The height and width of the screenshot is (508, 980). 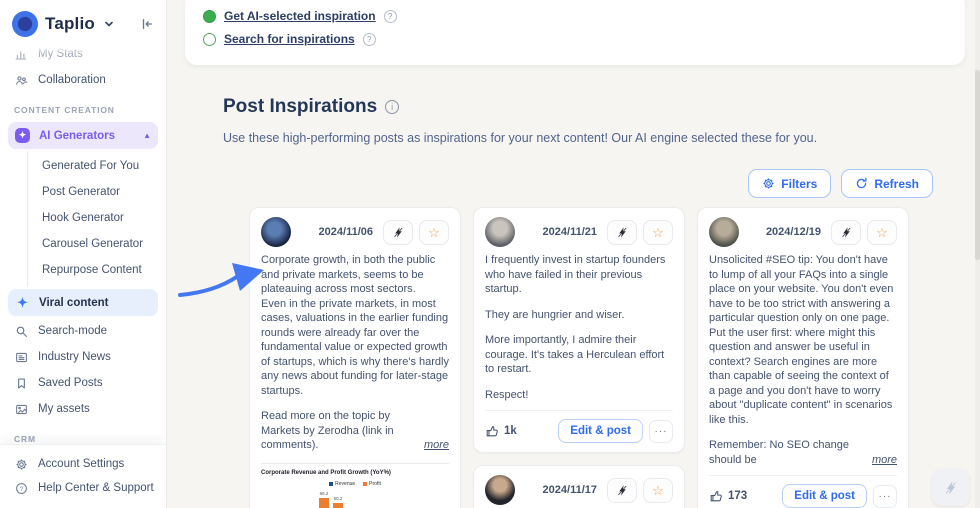 I want to click on sidebar-item-account-settings: Account Settings, so click(x=83, y=464).